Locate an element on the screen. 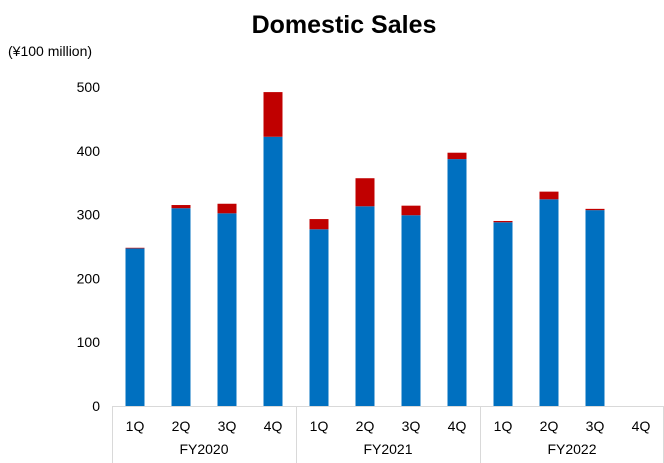 The image size is (664, 463). y-axis: 0 100 200 300 400 500 is located at coordinates (89, 246).